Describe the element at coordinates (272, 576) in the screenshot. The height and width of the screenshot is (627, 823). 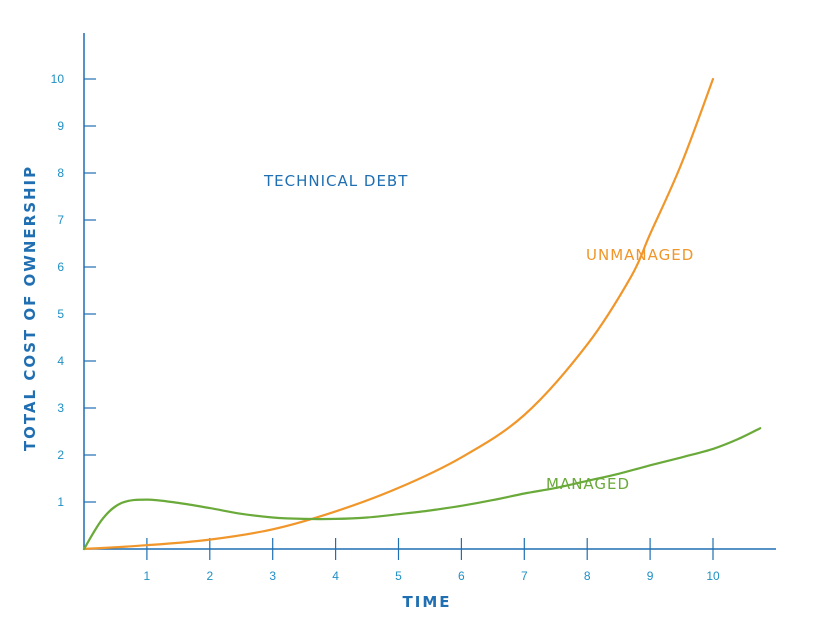
I see `x-tick-label: 3` at that location.